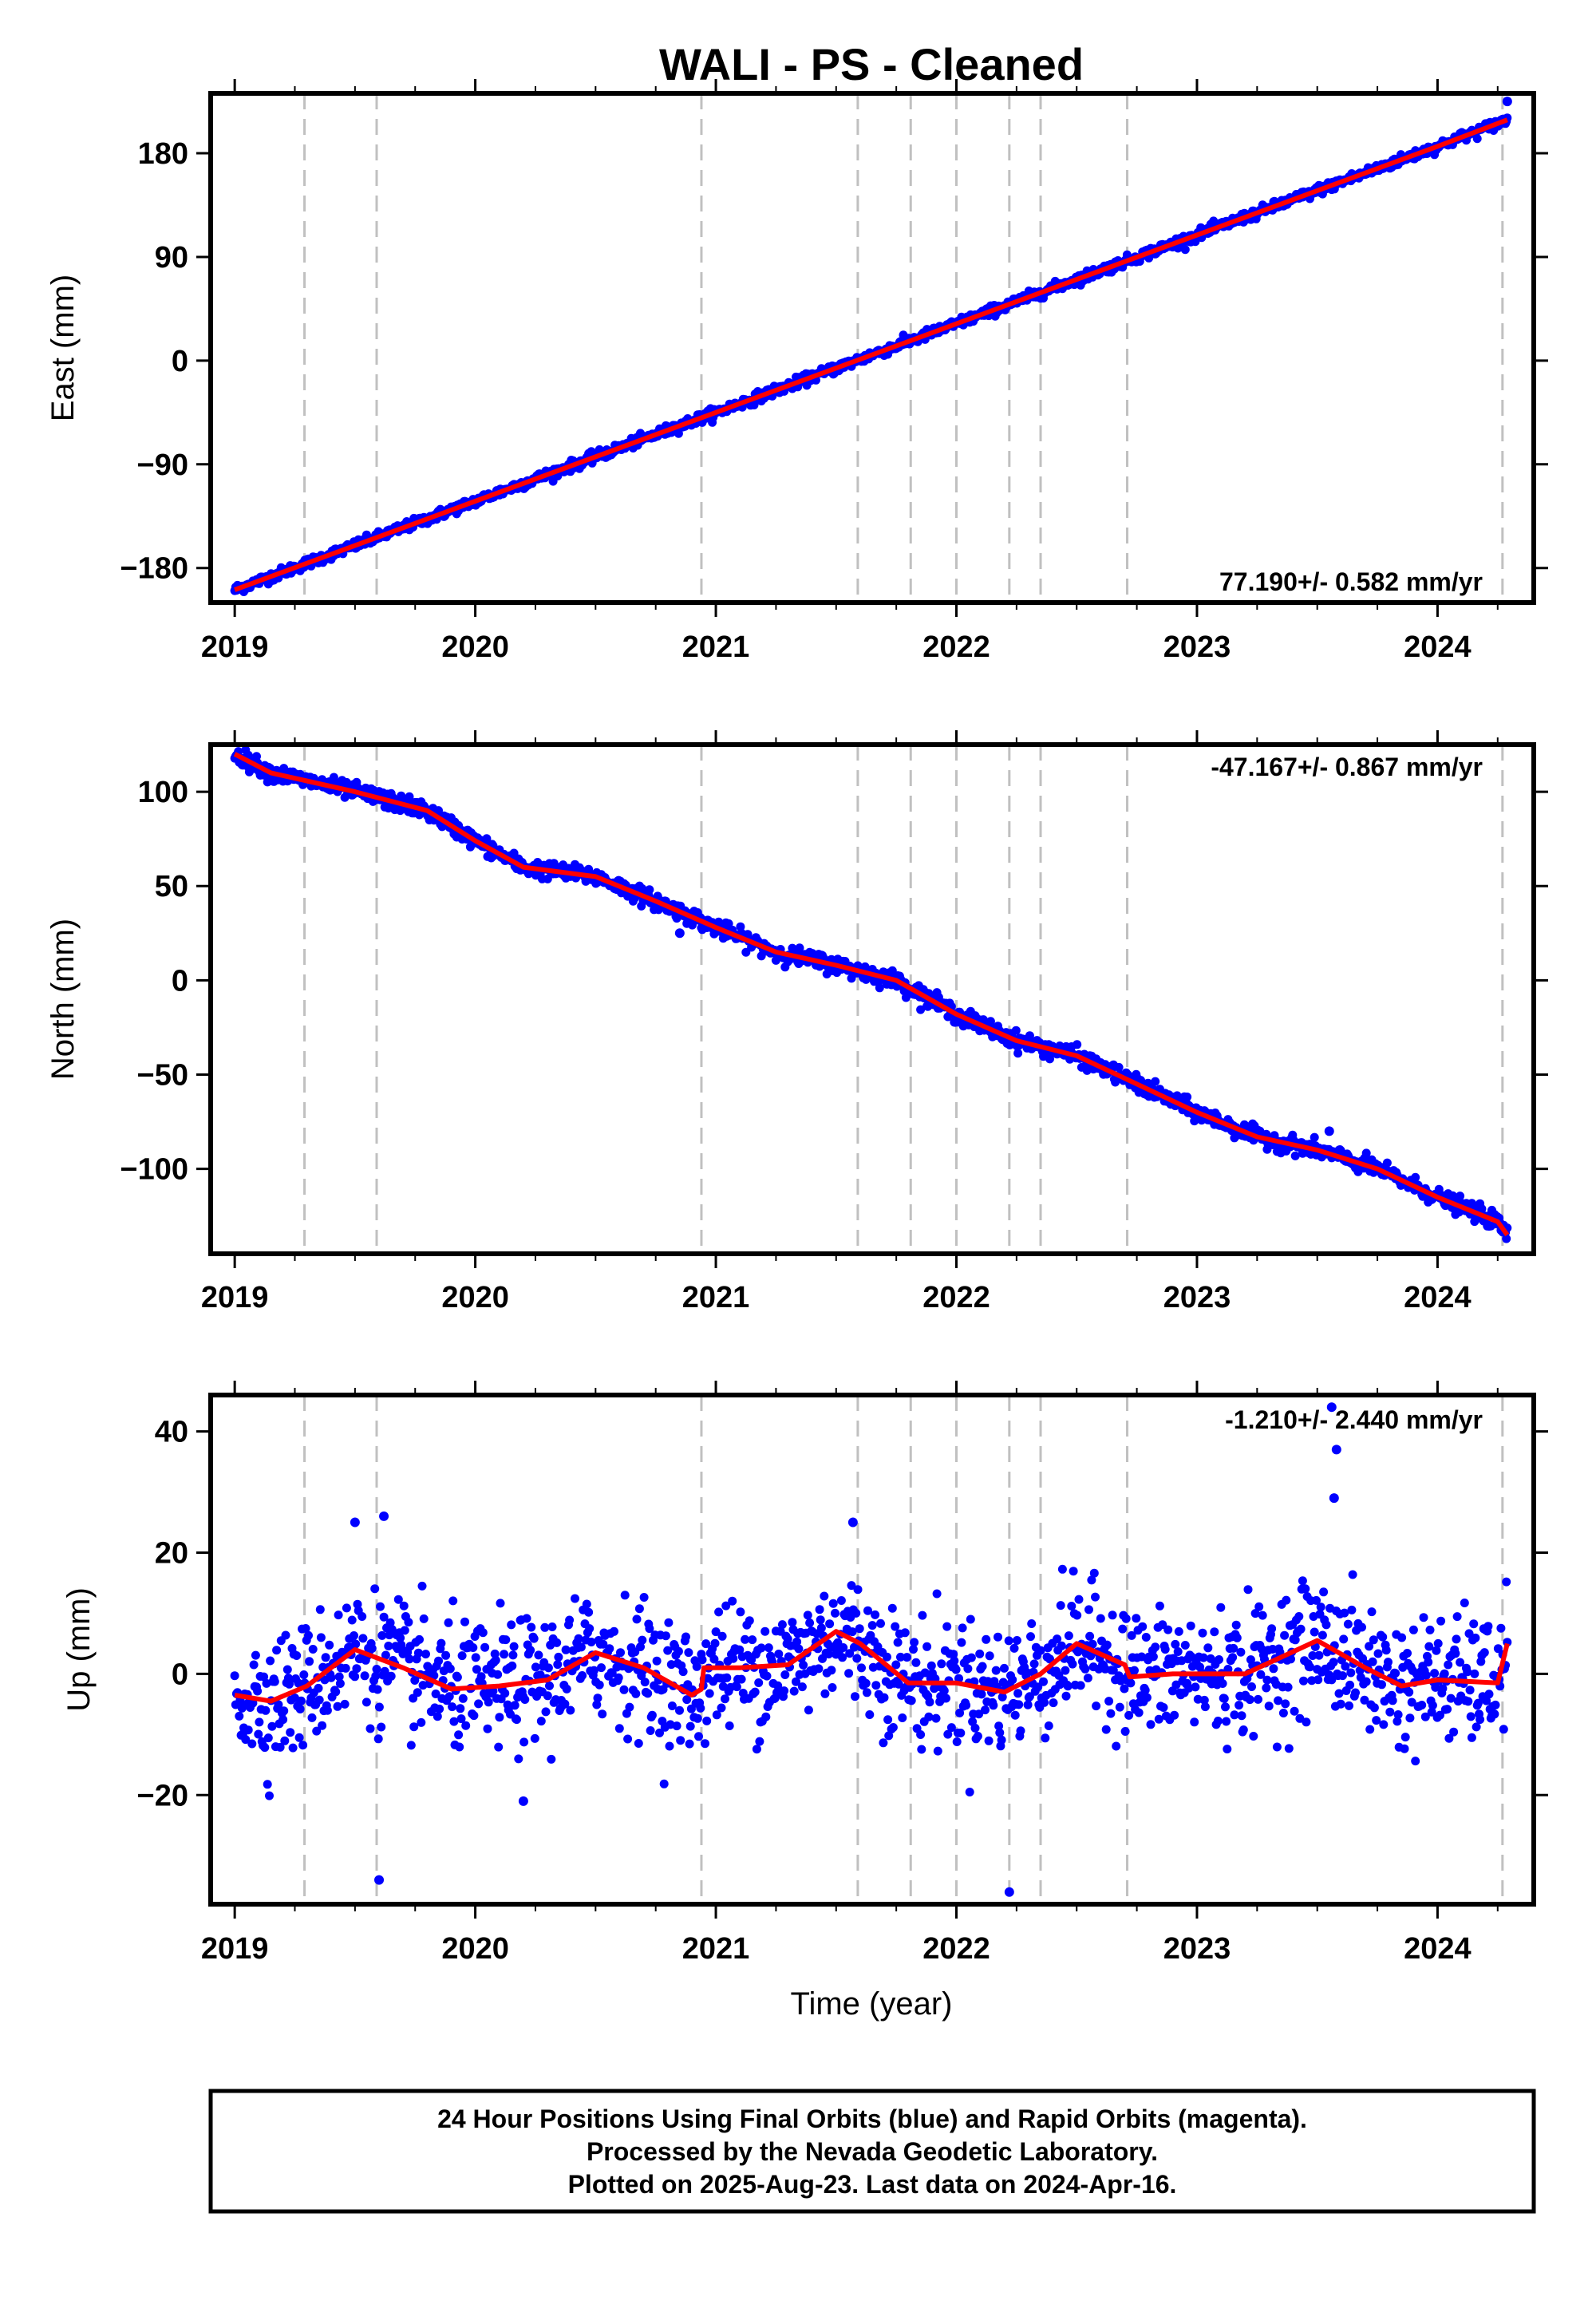  What do you see at coordinates (1334, 1498) in the screenshot?
I see `outlier-point` at bounding box center [1334, 1498].